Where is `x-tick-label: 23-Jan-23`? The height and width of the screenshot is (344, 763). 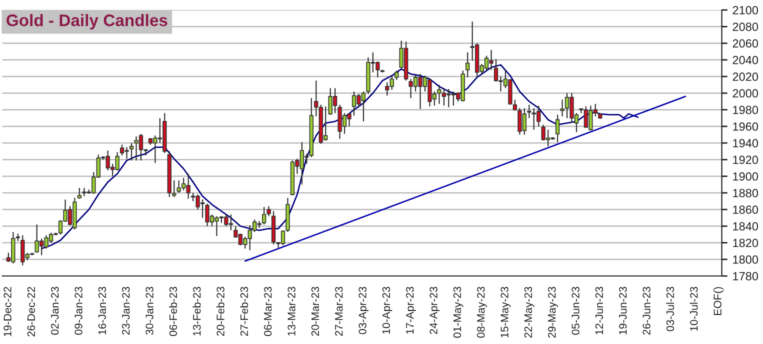
x-tick-label: 23-Jan-23 is located at coordinates (126, 310).